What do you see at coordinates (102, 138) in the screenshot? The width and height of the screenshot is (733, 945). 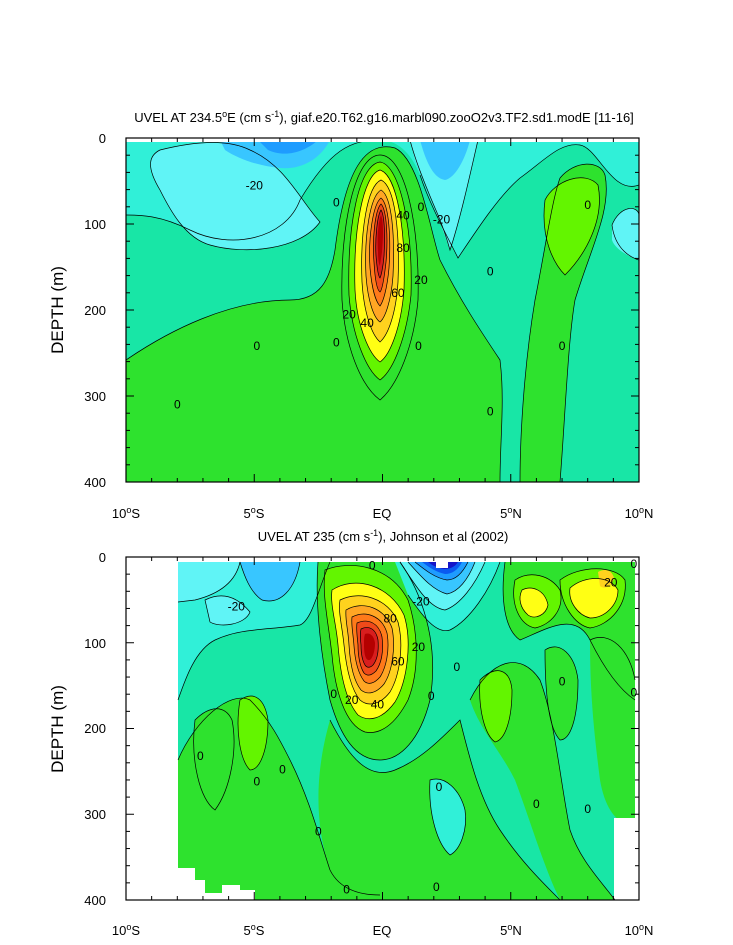 I see `p1-ytick-0: 0` at bounding box center [102, 138].